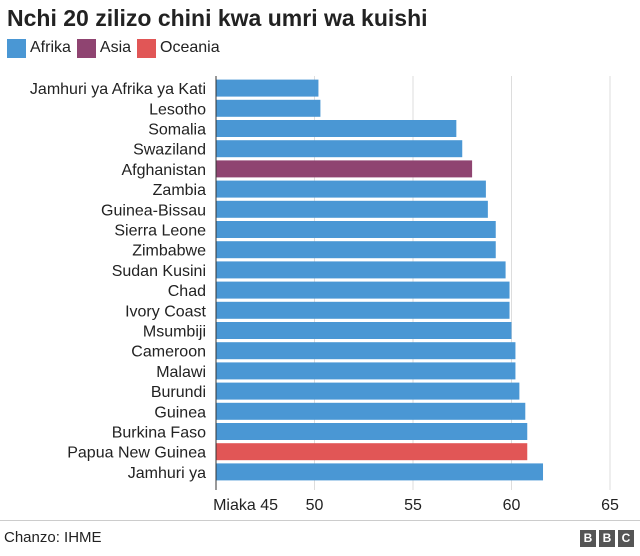 The height and width of the screenshot is (556, 640). Describe the element at coordinates (245, 505) in the screenshot. I see `x-tick-label: Miaka 45` at that location.